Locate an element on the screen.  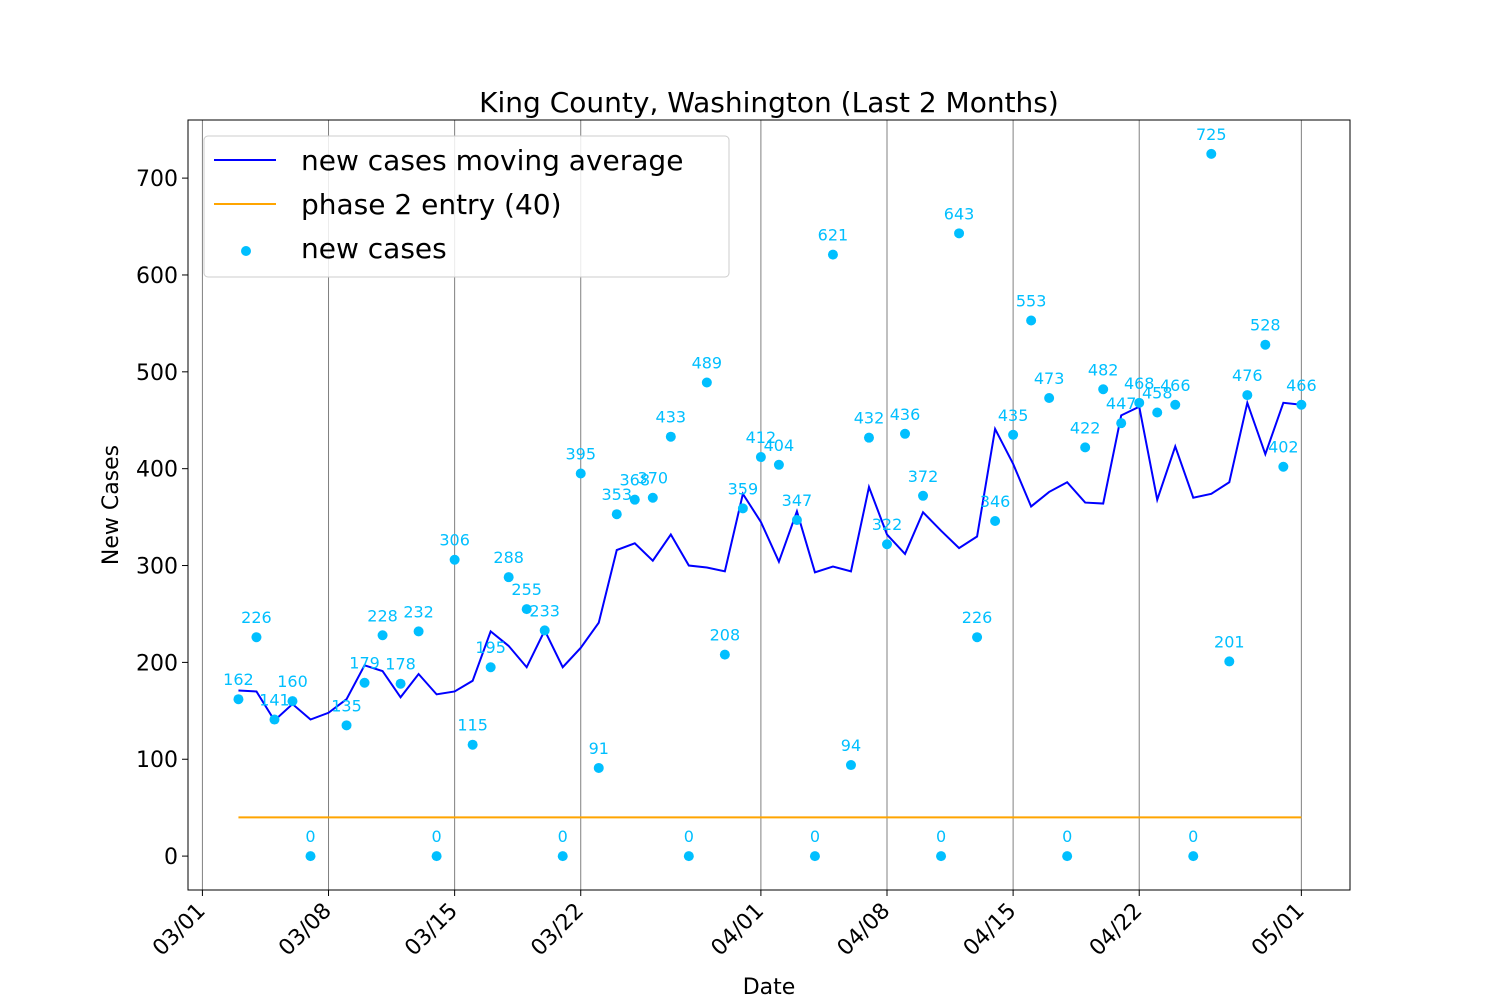
new-cases-data-label: 91 is located at coordinates (599, 748).